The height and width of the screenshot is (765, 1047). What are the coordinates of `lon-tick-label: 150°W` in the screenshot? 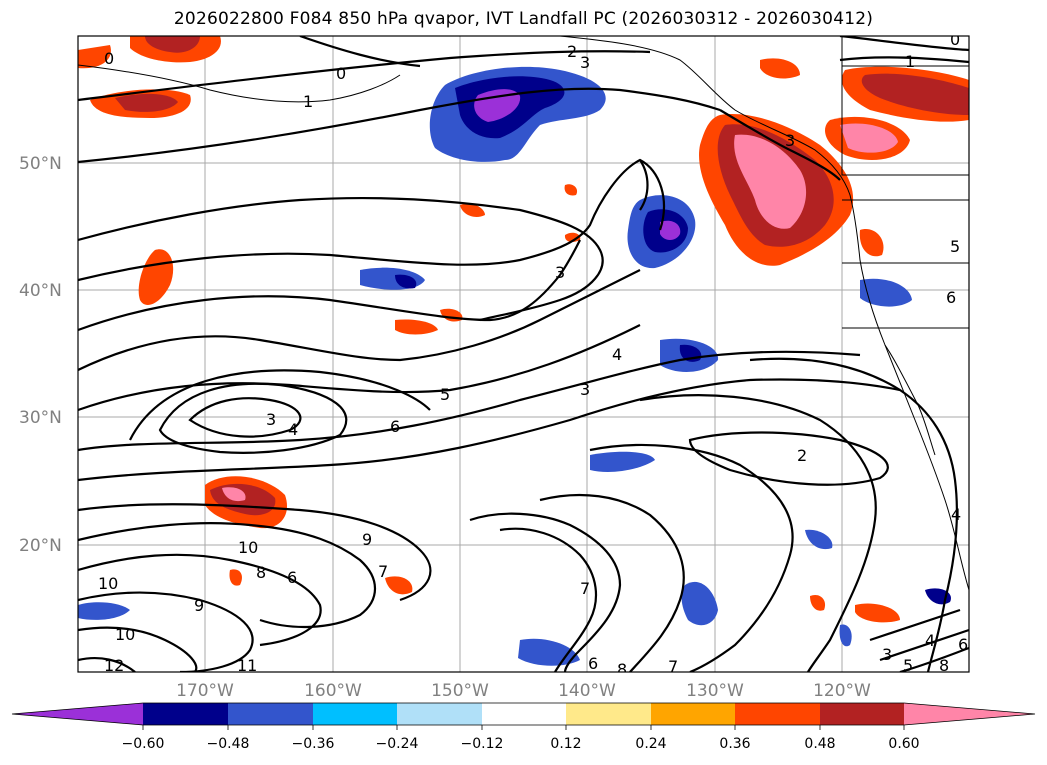 It's located at (460, 691).